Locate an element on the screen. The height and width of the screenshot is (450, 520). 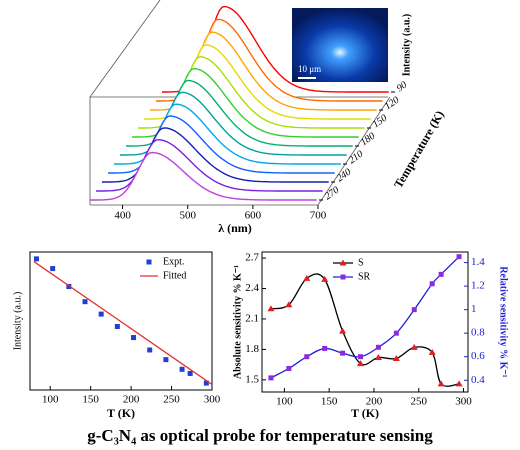
spectrum is located at coordinates (203, 176).